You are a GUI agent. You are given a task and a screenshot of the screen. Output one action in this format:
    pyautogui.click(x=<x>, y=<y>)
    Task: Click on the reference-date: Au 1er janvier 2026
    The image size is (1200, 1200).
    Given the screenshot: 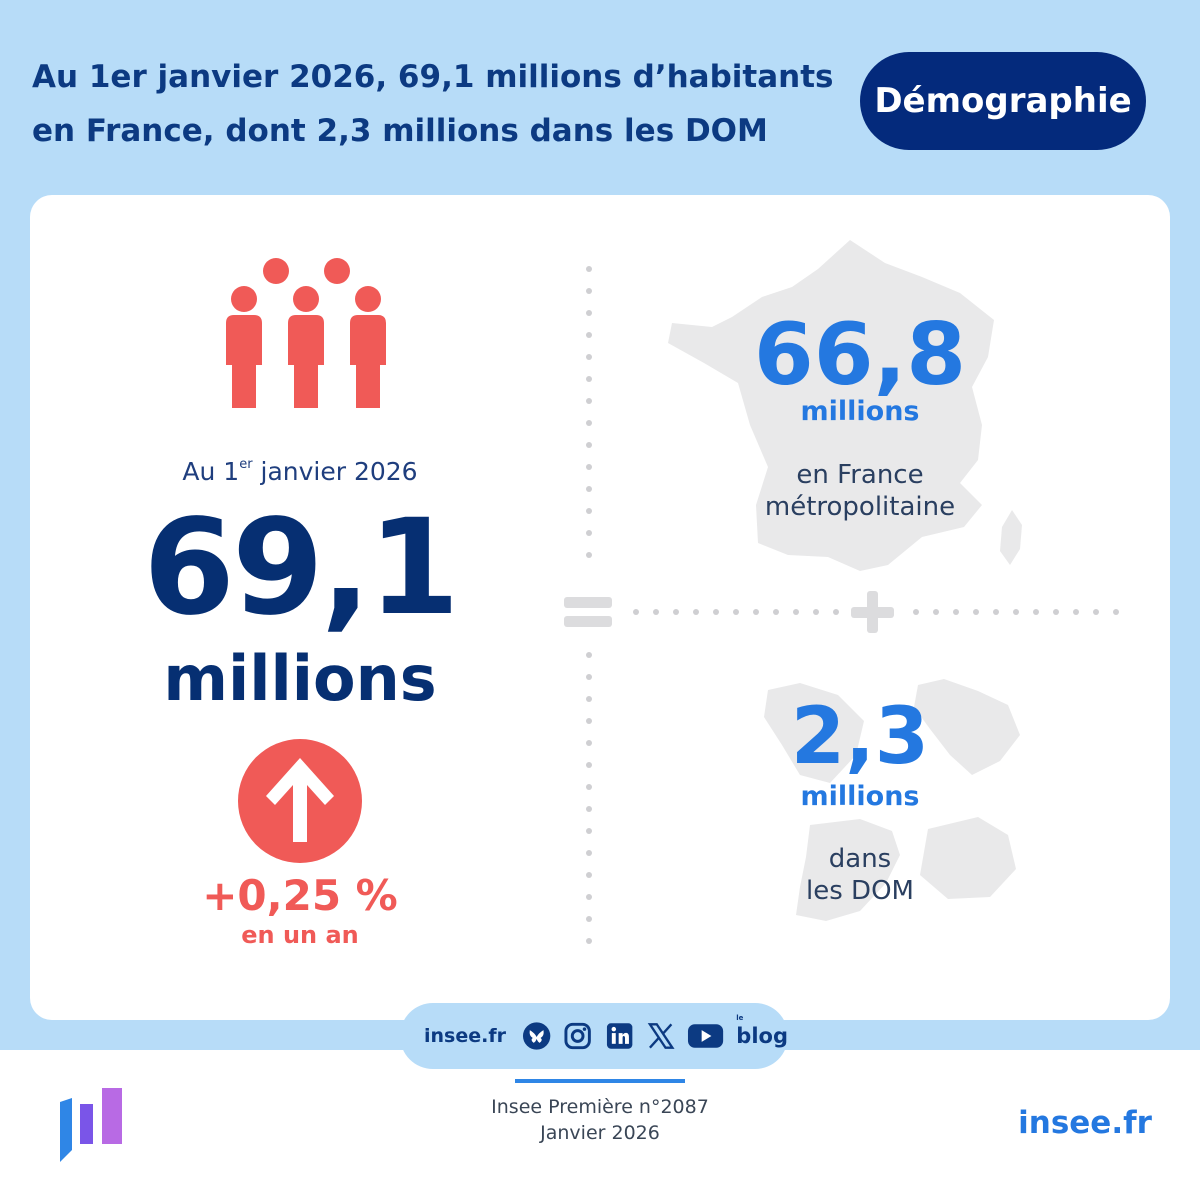 What is the action you would take?
    pyautogui.click(x=300, y=471)
    